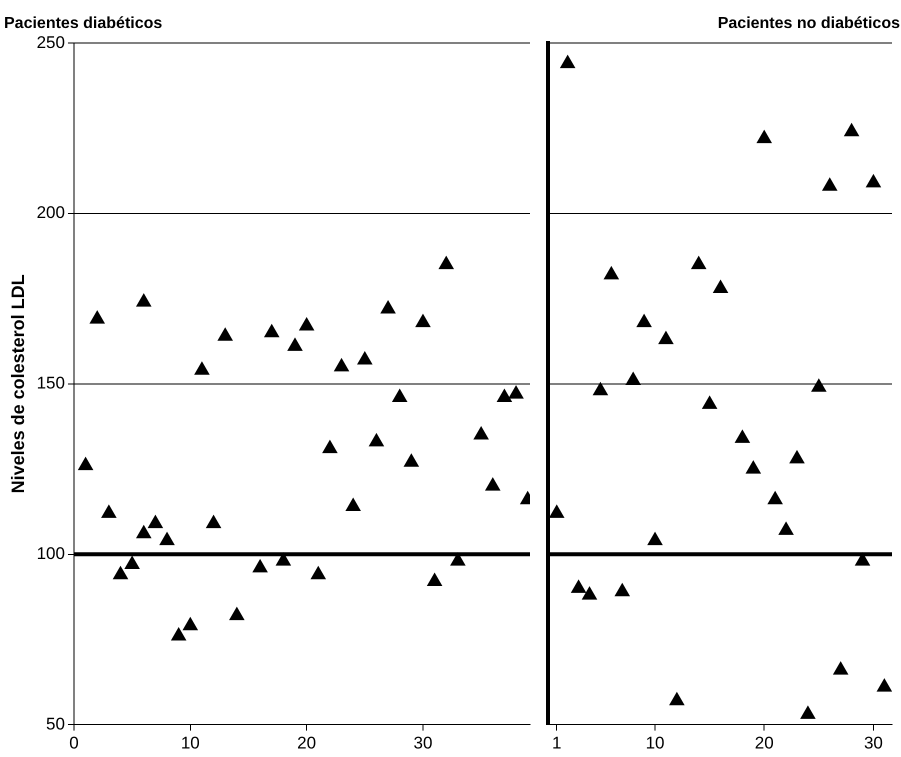 Image resolution: width=901 pixels, height=757 pixels. What do you see at coordinates (50, 42) in the screenshot?
I see `y-tick-label: 250` at bounding box center [50, 42].